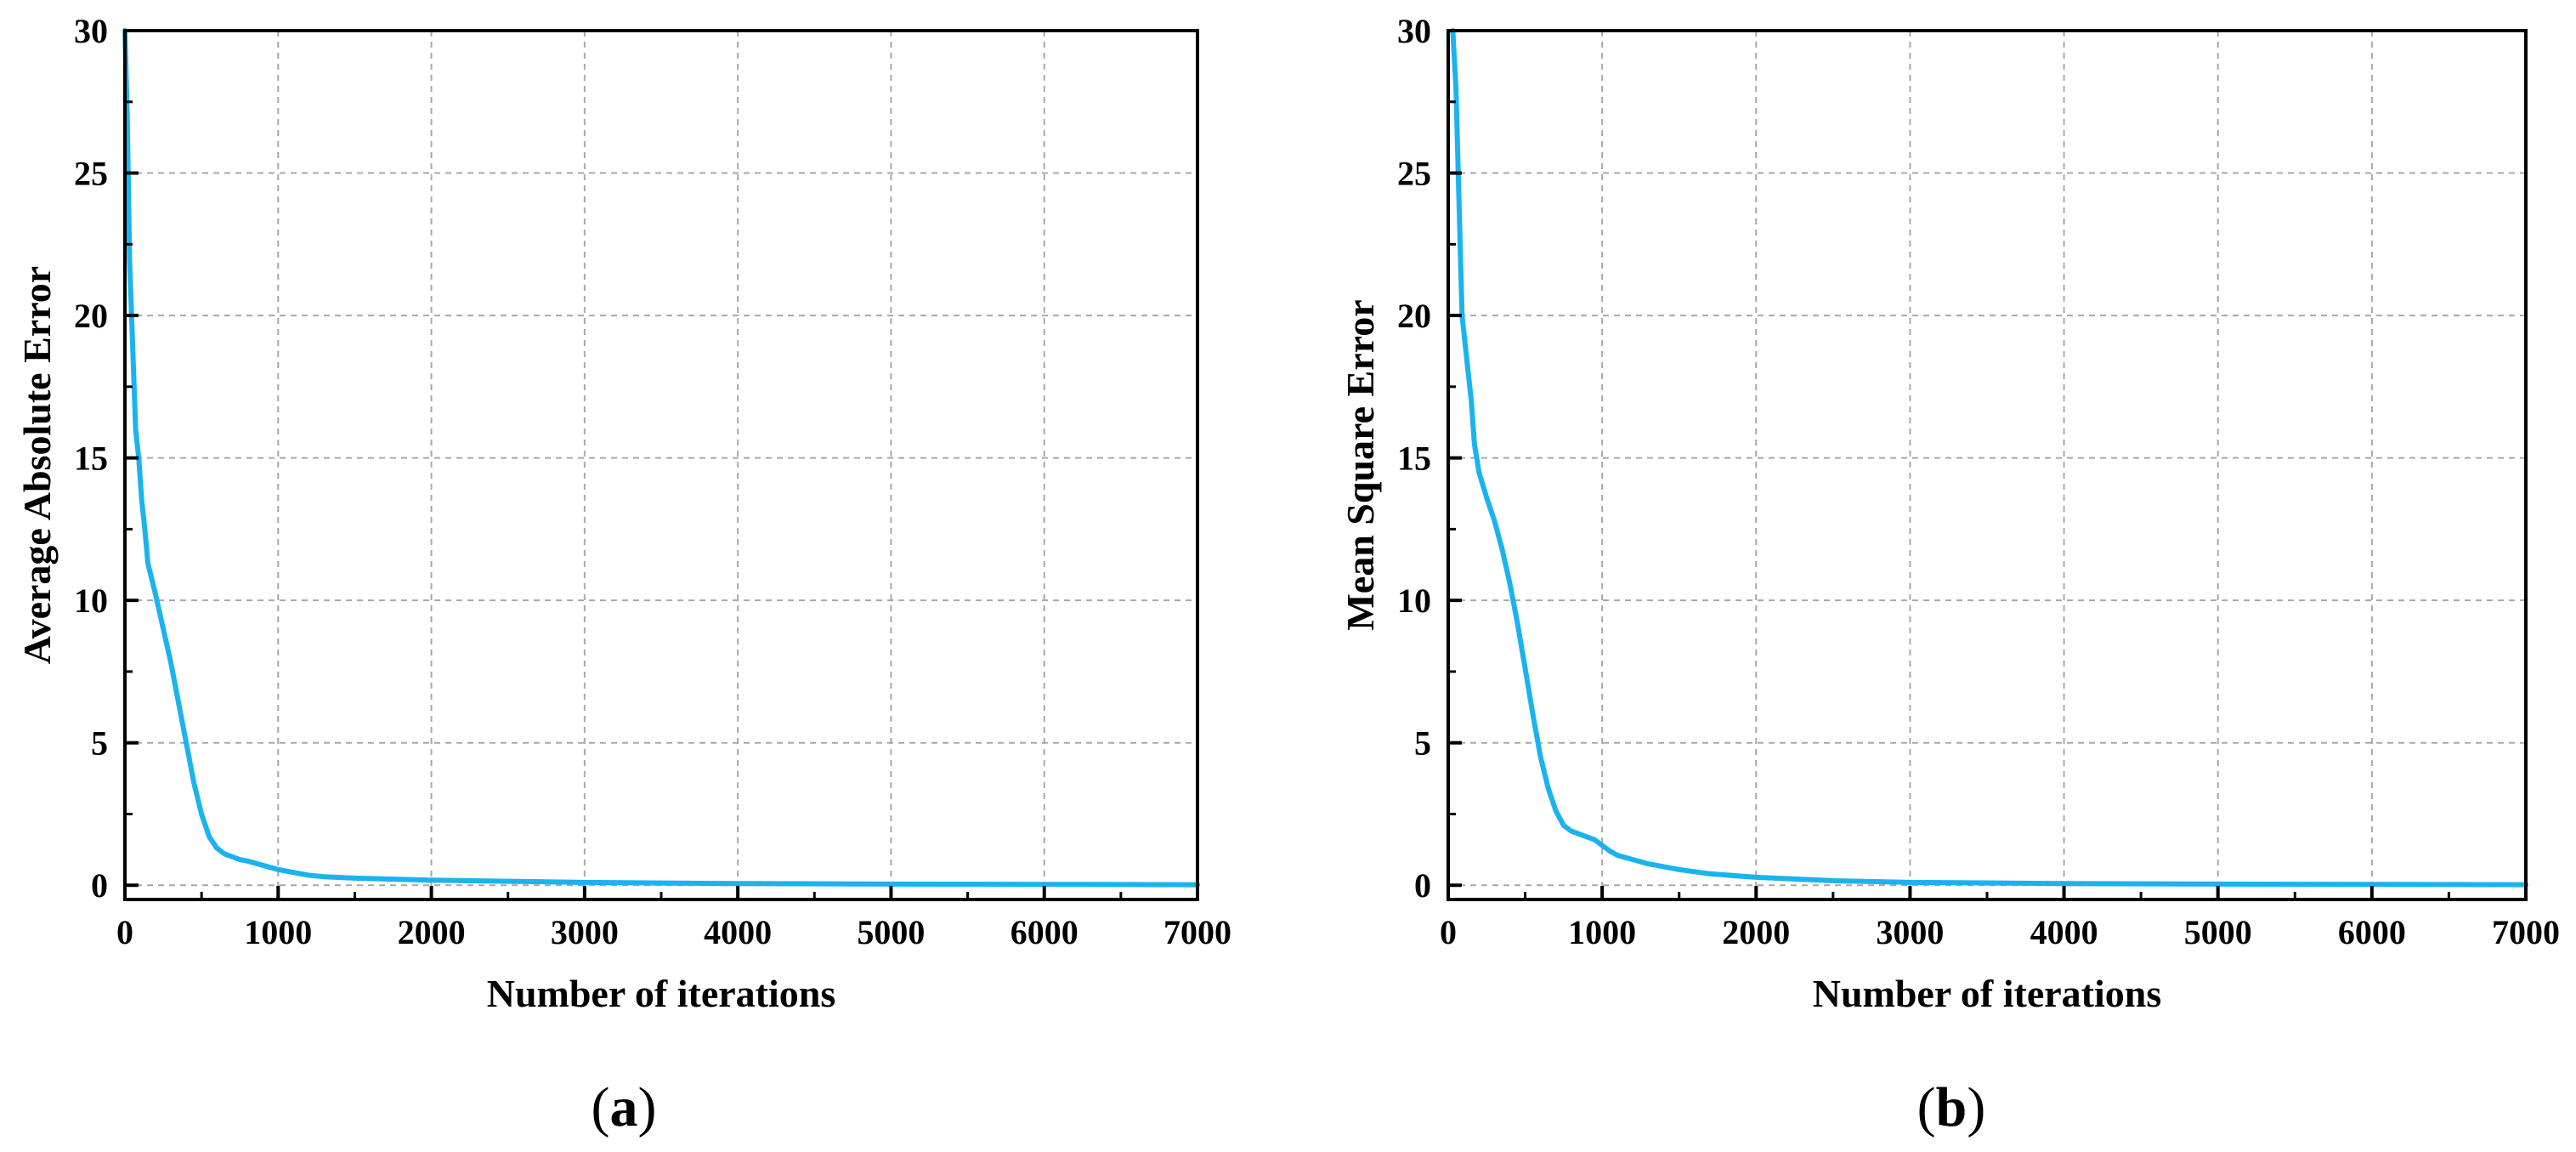  Describe the element at coordinates (624, 1107) in the screenshot. I see `panel-label-a: (a)` at that location.